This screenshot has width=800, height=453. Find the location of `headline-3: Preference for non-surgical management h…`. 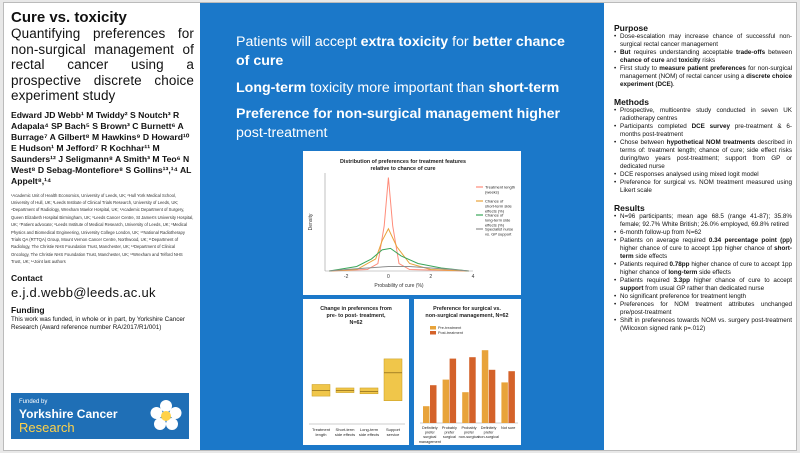

headline-3: Preference for non-surgical management h… is located at coordinates (406, 124).